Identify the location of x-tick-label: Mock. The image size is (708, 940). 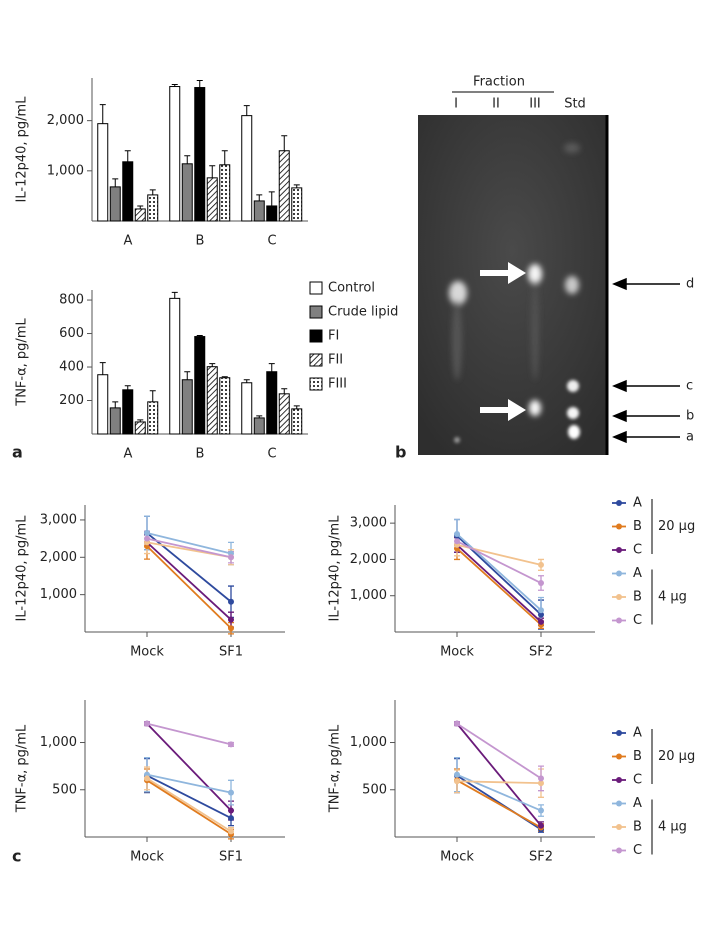
(457, 652).